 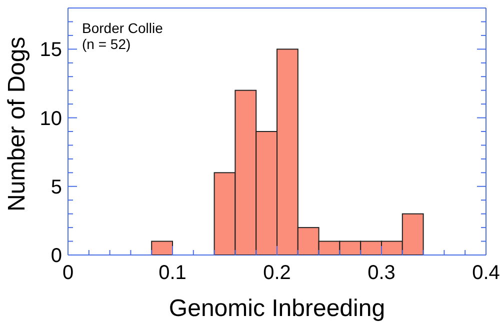 I want to click on y-tick-label: 0, so click(x=56, y=256).